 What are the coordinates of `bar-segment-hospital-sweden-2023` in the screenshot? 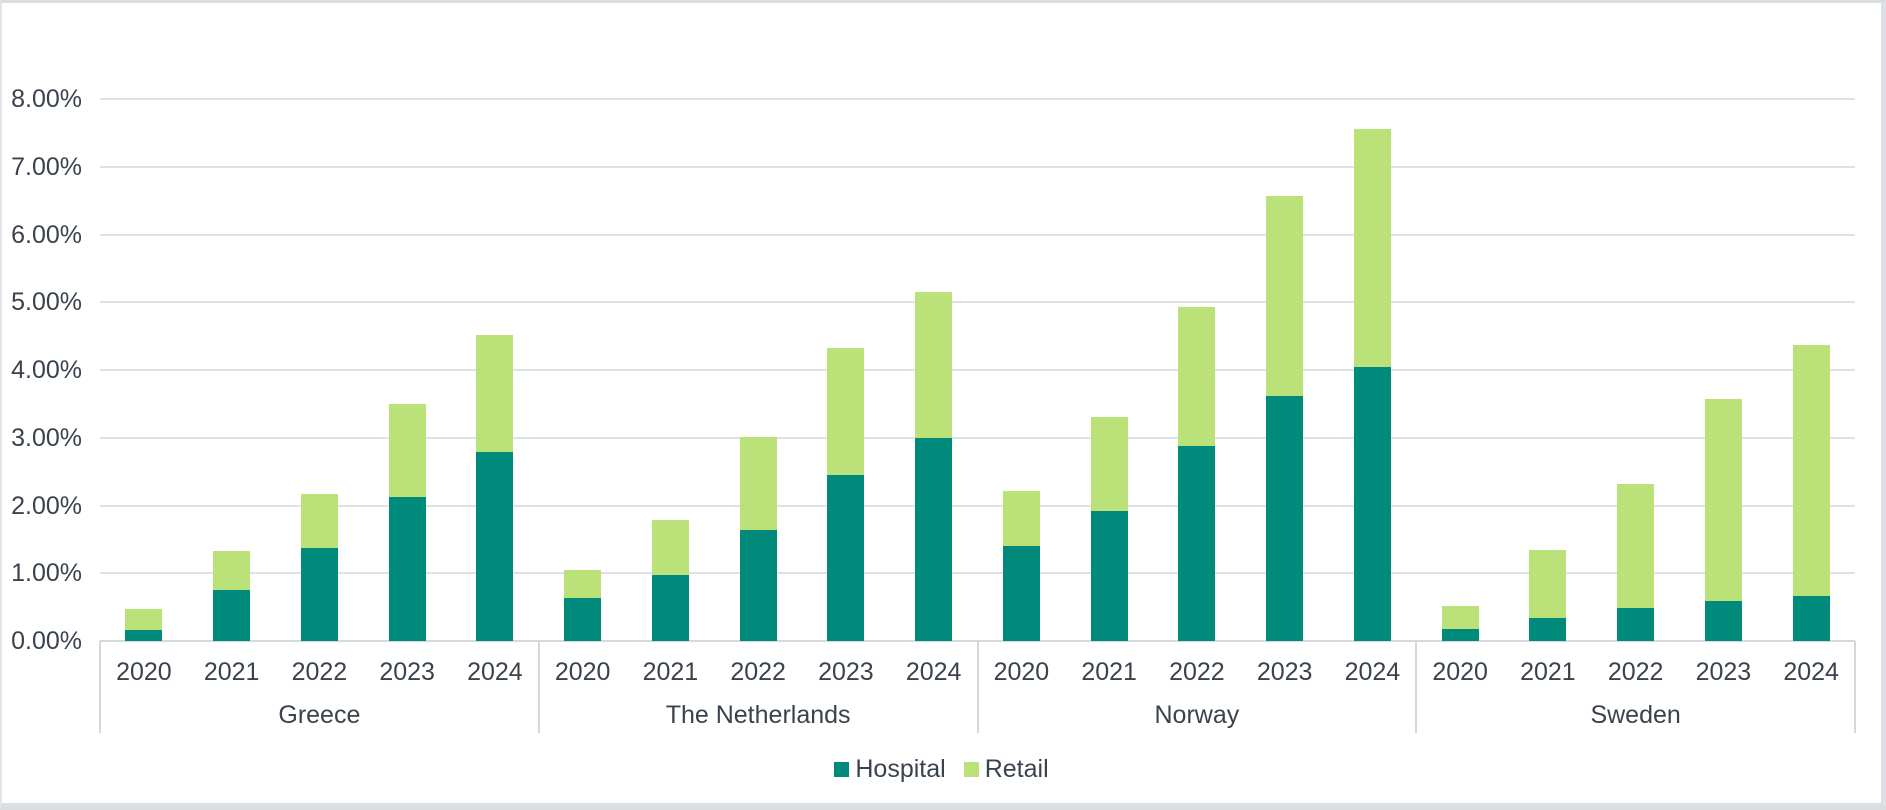 It's located at (1723, 621).